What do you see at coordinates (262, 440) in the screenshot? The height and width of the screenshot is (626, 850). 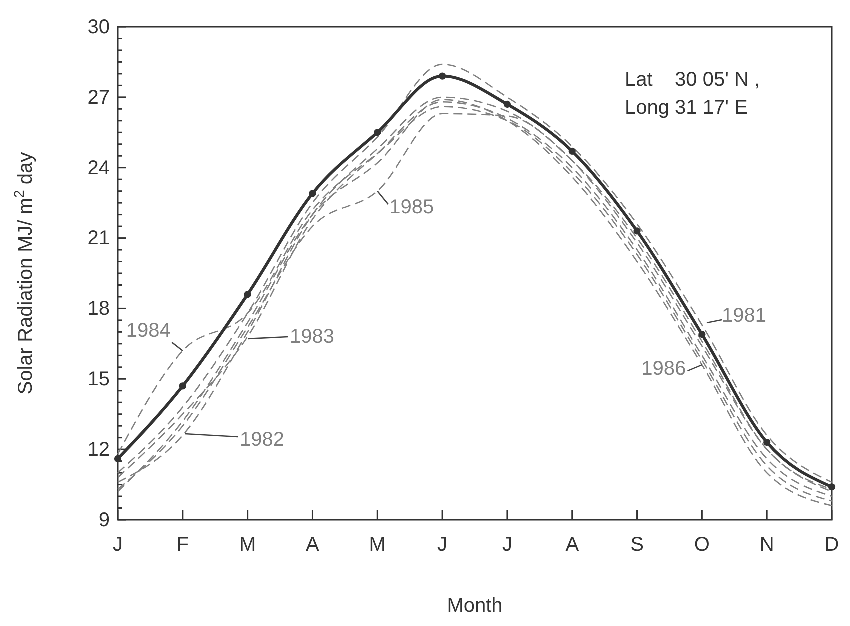 I see `text: 1982` at bounding box center [262, 440].